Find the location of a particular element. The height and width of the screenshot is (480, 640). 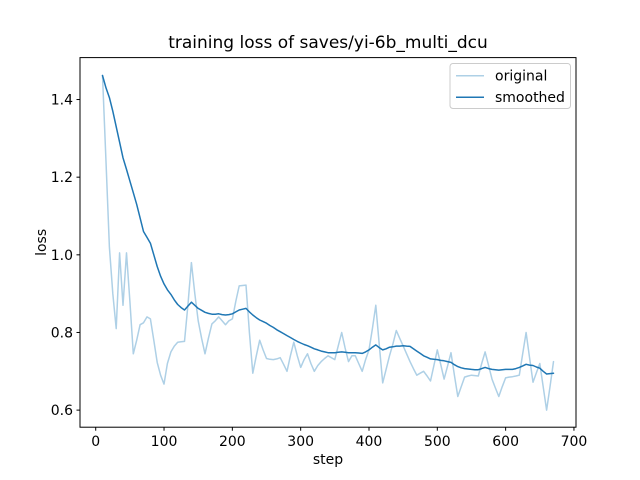

x-axis-label: step is located at coordinates (328, 460).